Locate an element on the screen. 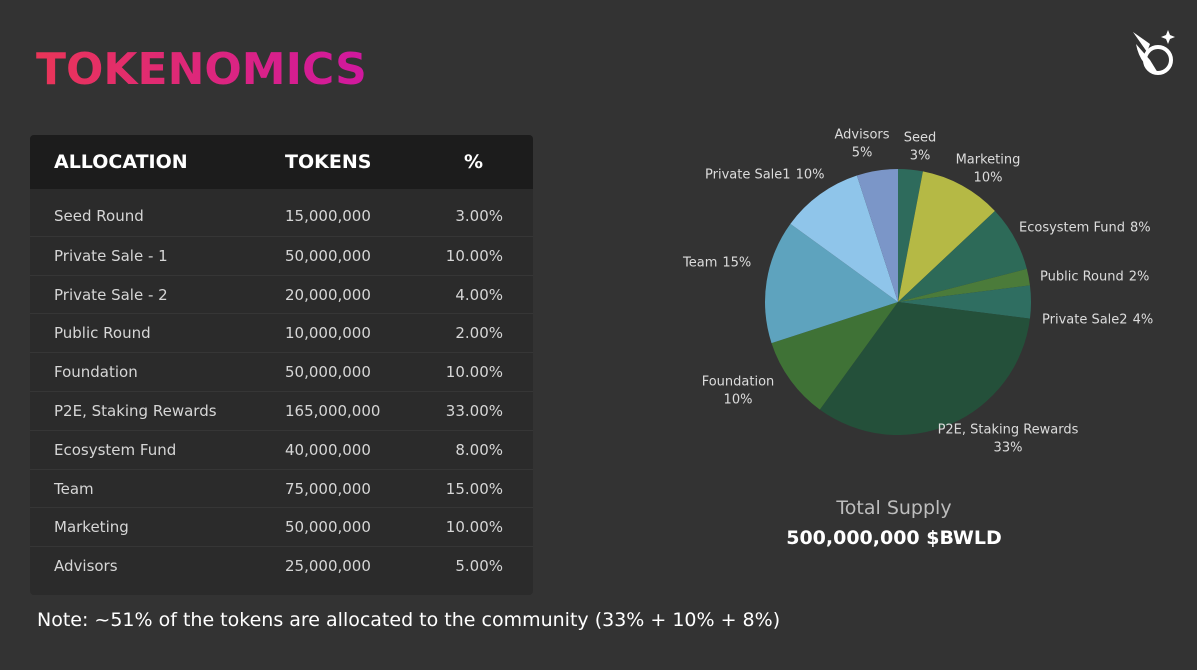  slice-label: Team is located at coordinates (699, 263).